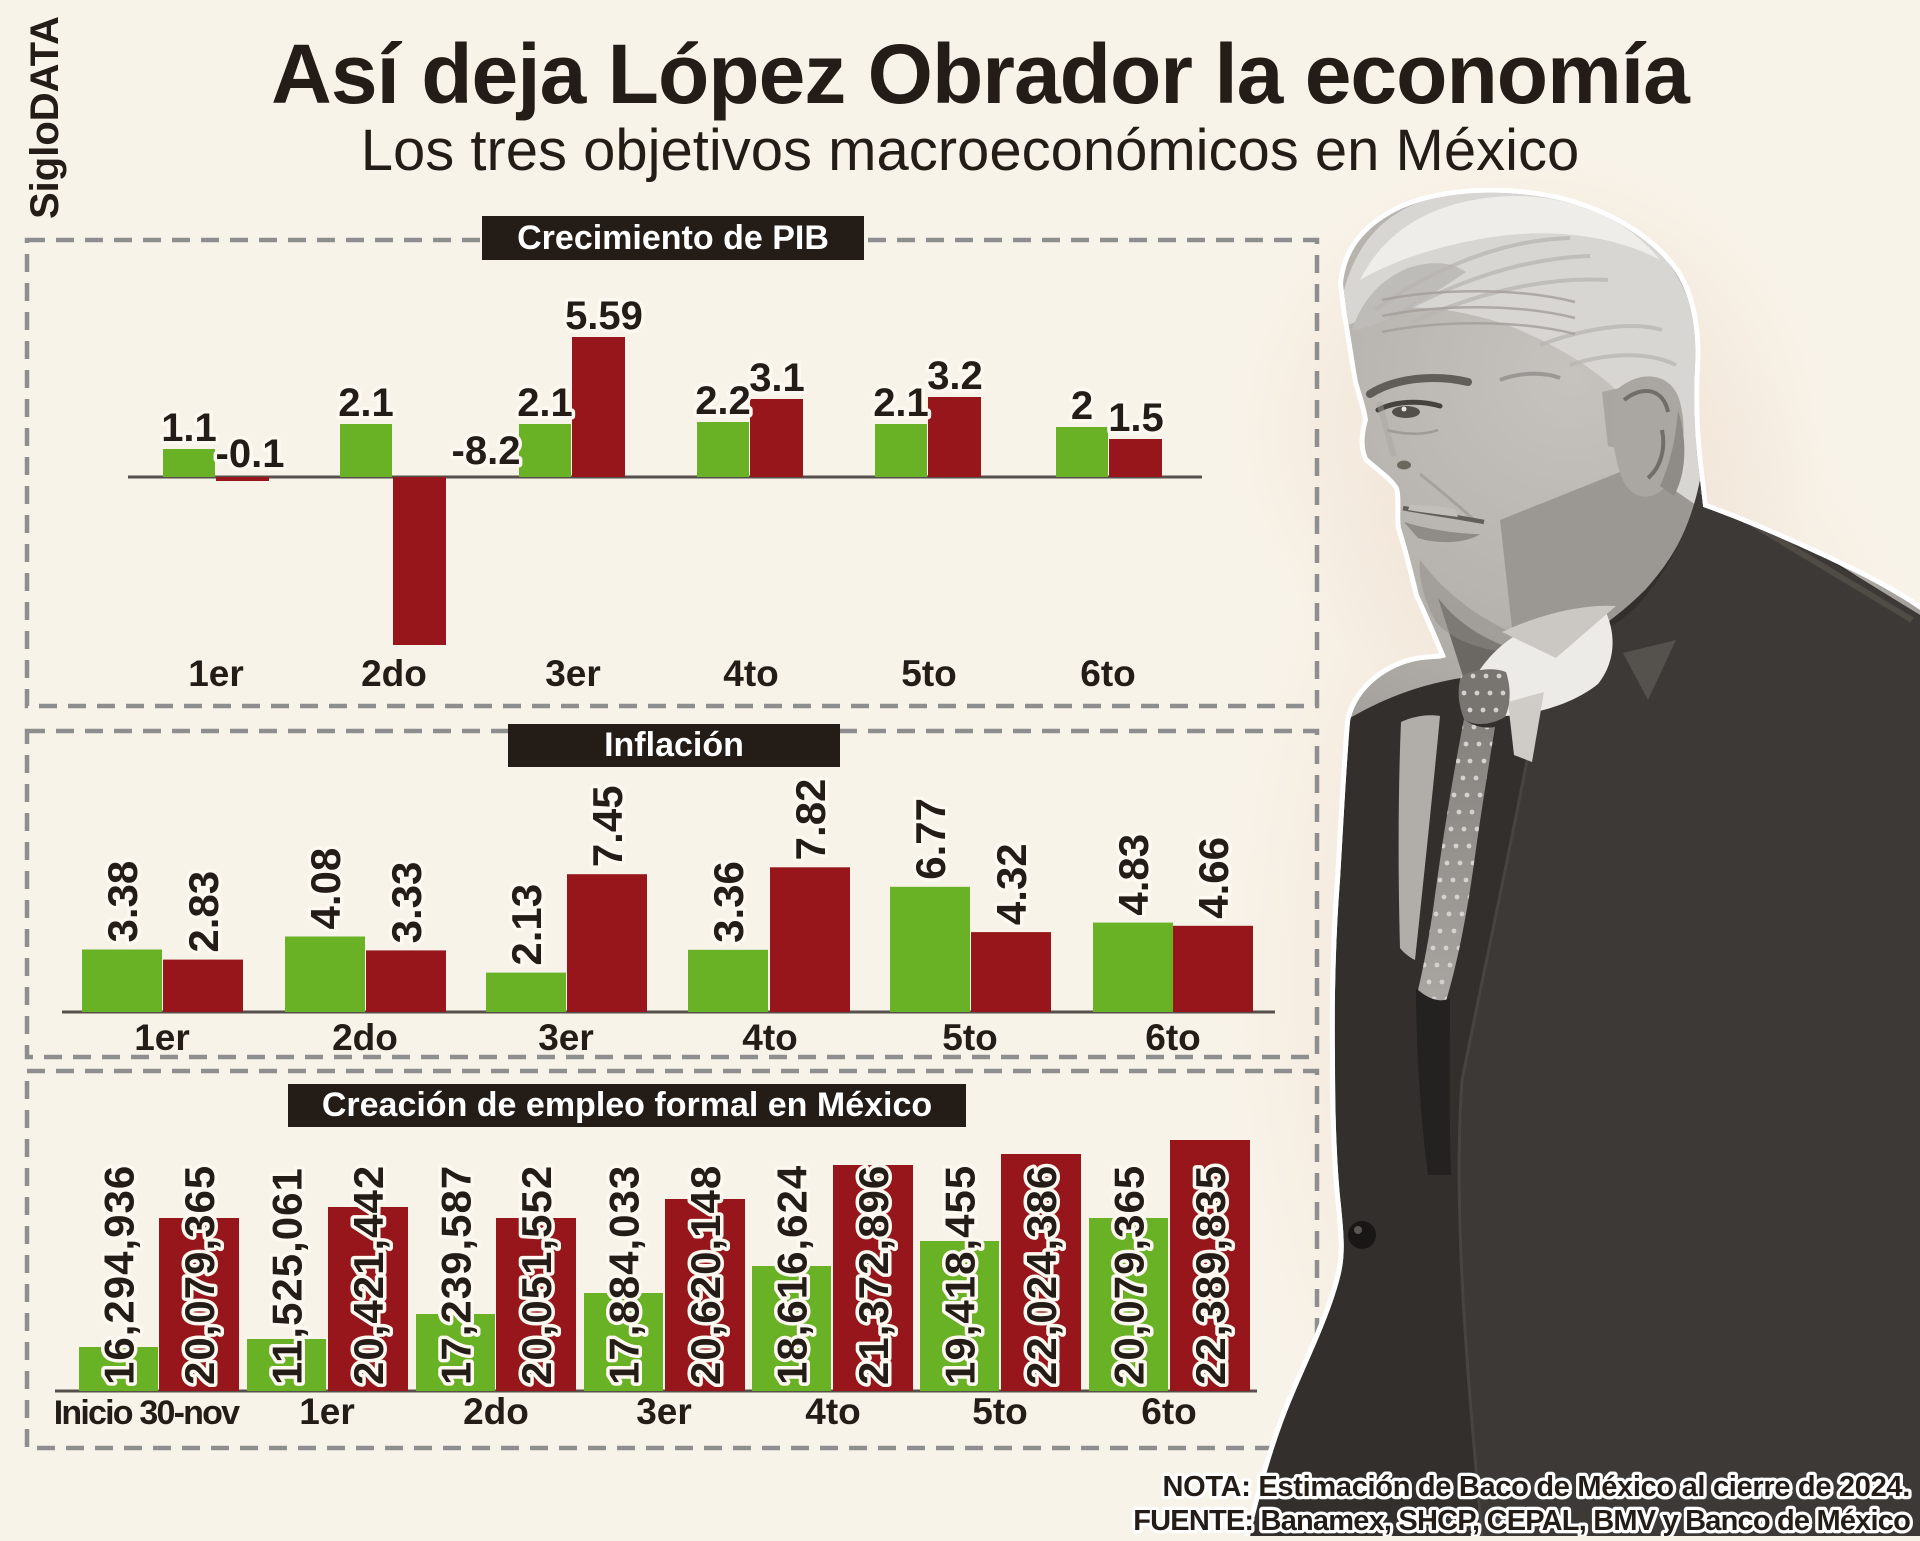 This screenshot has height=1541, width=1920. Describe the element at coordinates (526, 925) in the screenshot. I see `svg-text: 2.13` at that location.